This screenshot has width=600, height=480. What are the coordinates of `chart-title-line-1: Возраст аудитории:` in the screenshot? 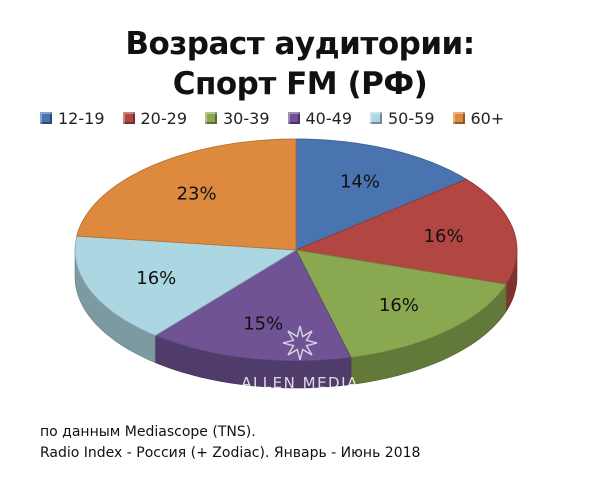 It's located at (300, 44).